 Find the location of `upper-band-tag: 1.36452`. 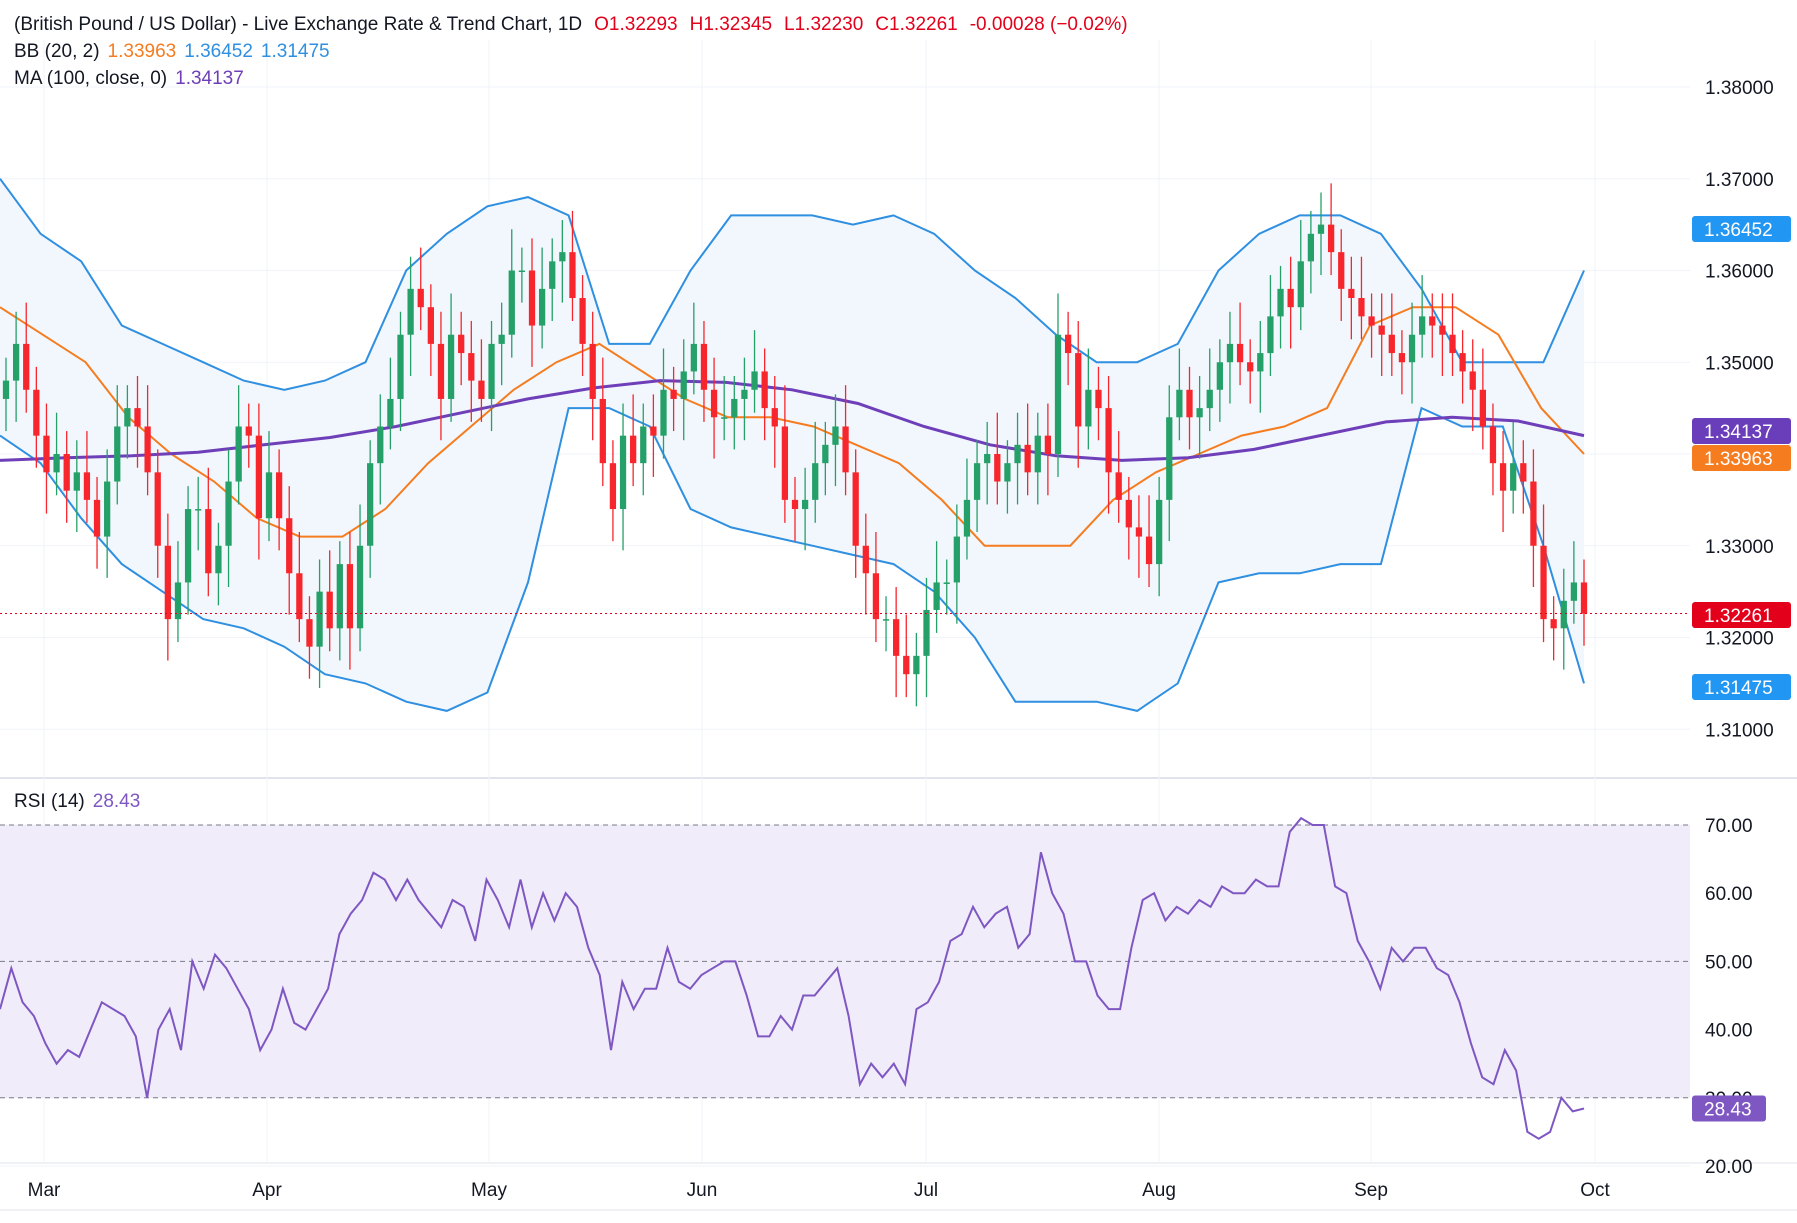

upper-band-tag: 1.36452 is located at coordinates (1741, 229).